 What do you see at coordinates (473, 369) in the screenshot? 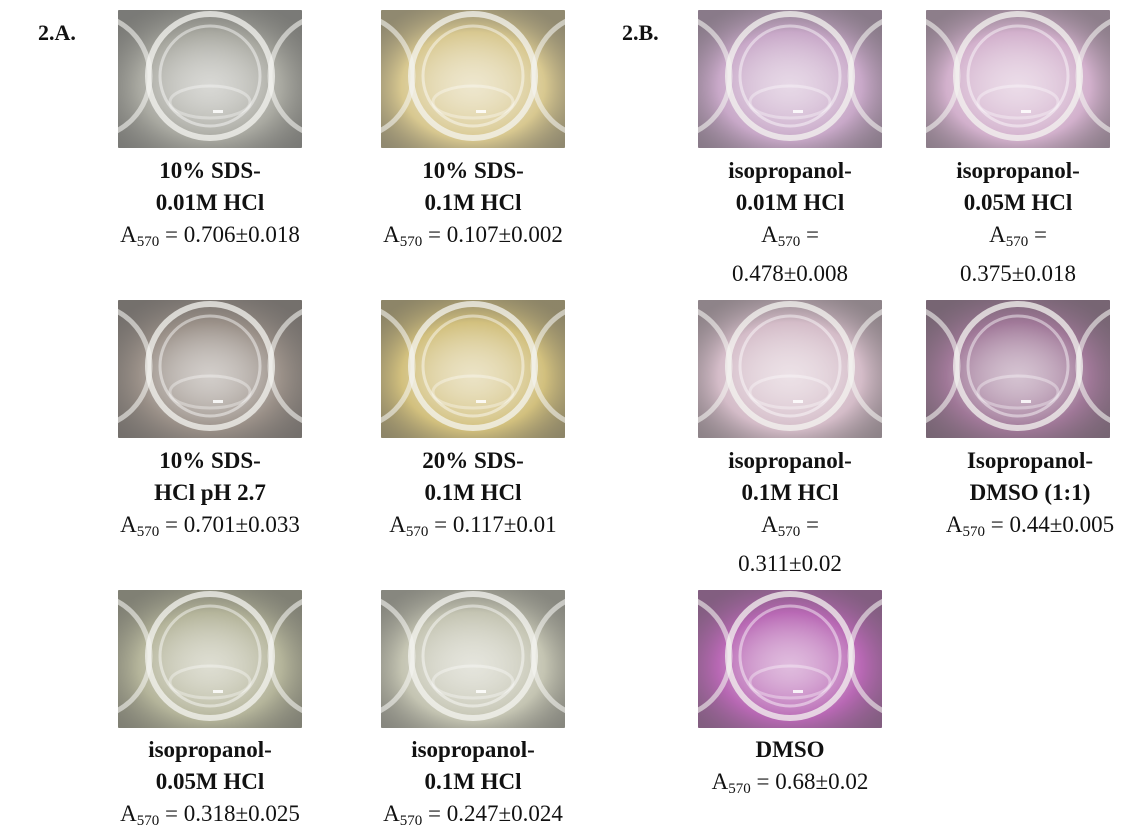
I see `well-photo-a4` at bounding box center [473, 369].